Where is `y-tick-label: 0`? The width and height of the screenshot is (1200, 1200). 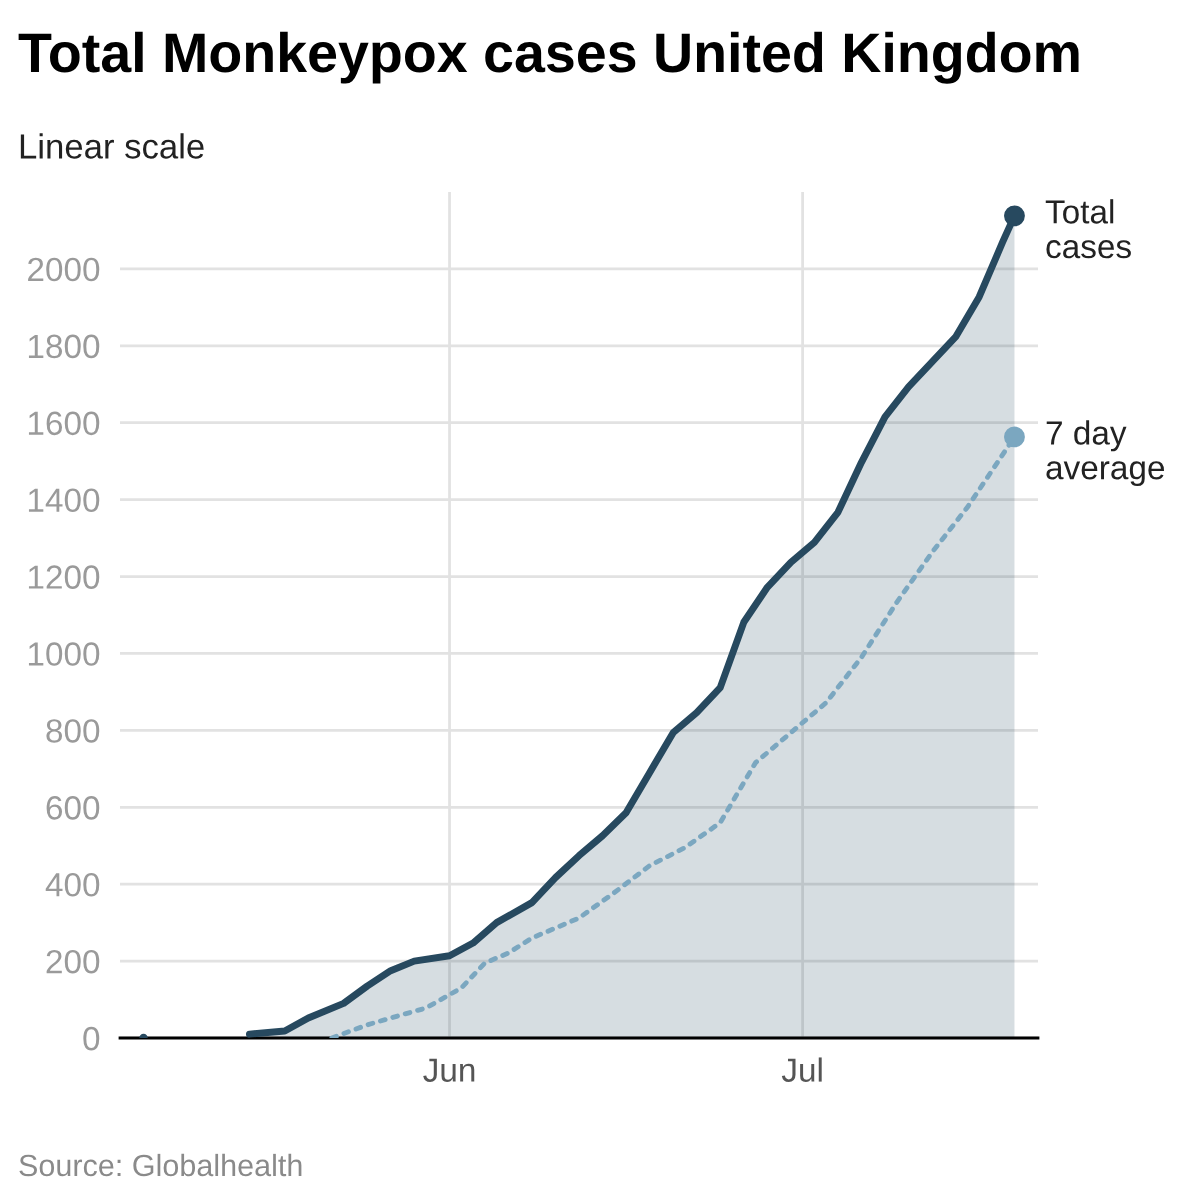
y-tick-label: 0 is located at coordinates (91, 1038).